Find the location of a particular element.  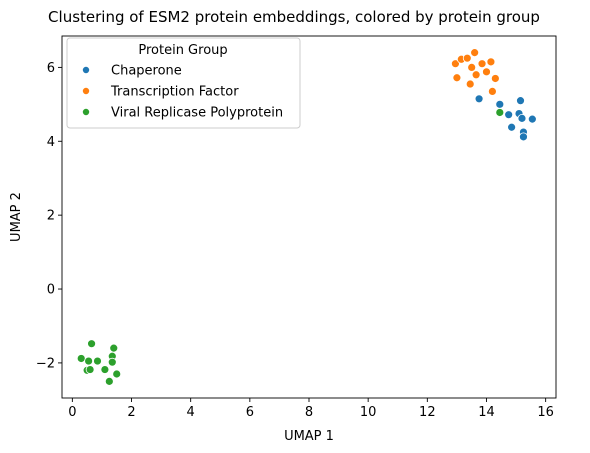

y-tick-label: 6 is located at coordinates (51, 68).